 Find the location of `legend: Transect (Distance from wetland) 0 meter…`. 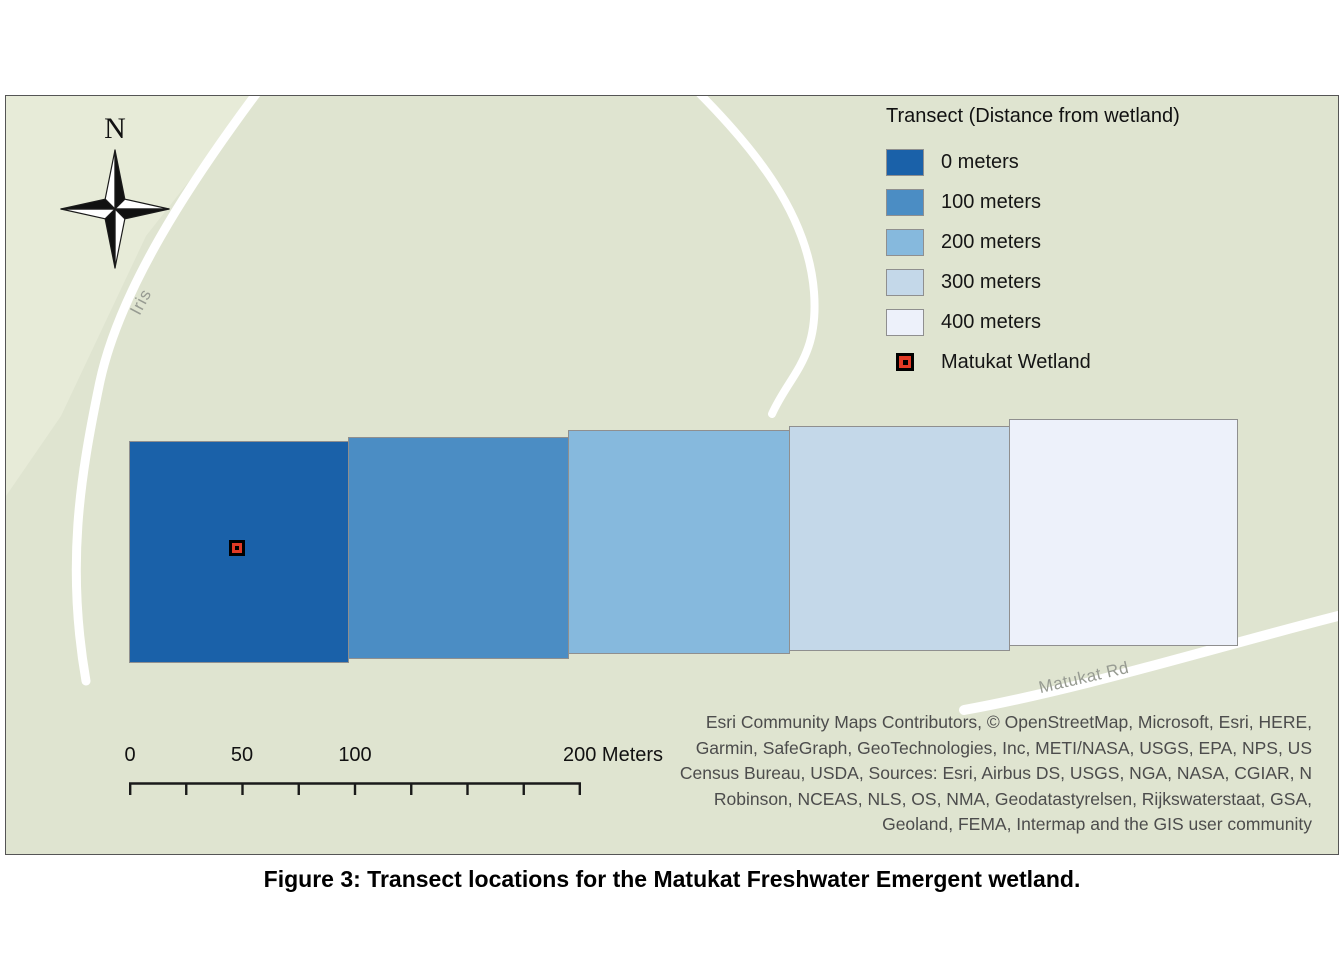

legend: Transect (Distance from wetland) 0 meter… is located at coordinates (1033, 243).